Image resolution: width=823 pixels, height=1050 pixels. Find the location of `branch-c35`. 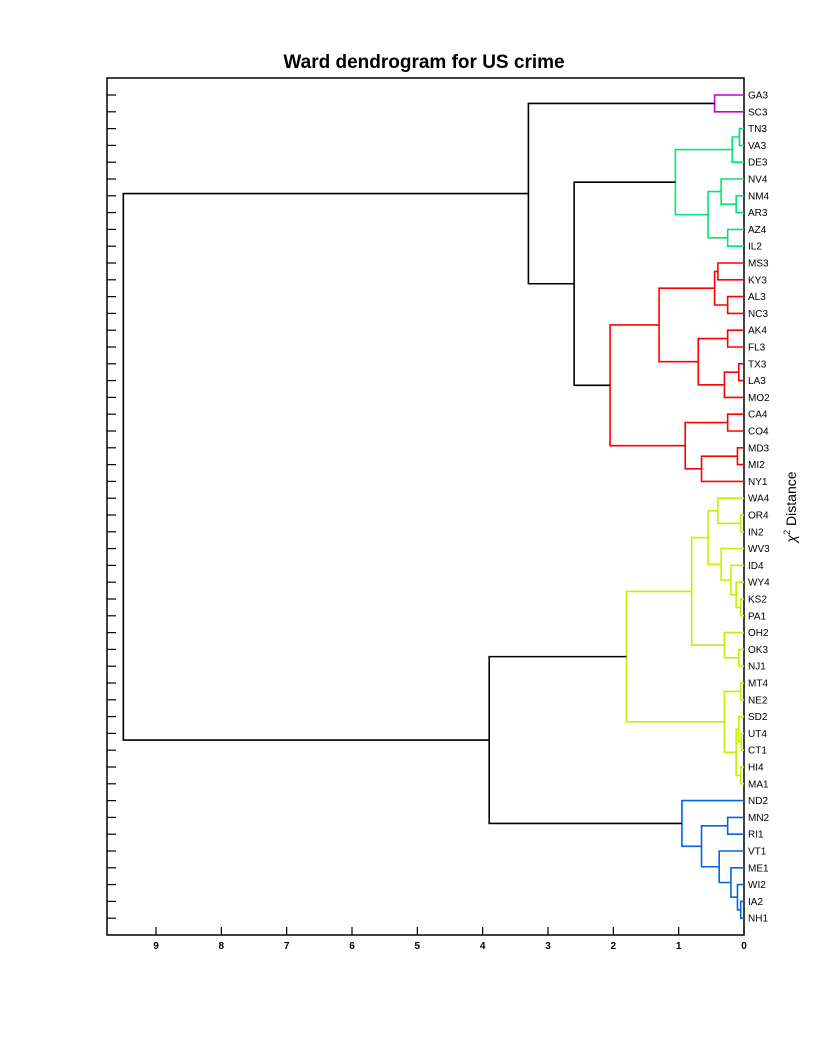

branch-c35 is located at coordinates (742, 741).